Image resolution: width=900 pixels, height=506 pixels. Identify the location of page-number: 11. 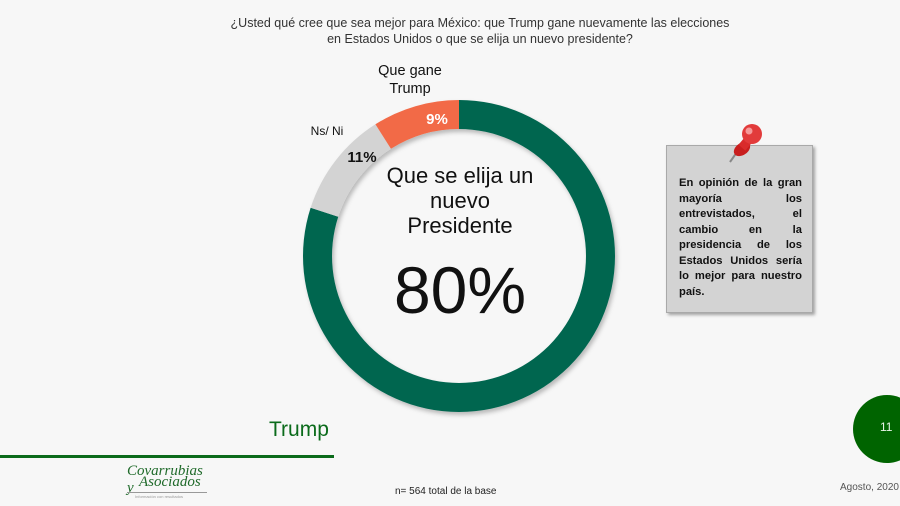
(886, 427).